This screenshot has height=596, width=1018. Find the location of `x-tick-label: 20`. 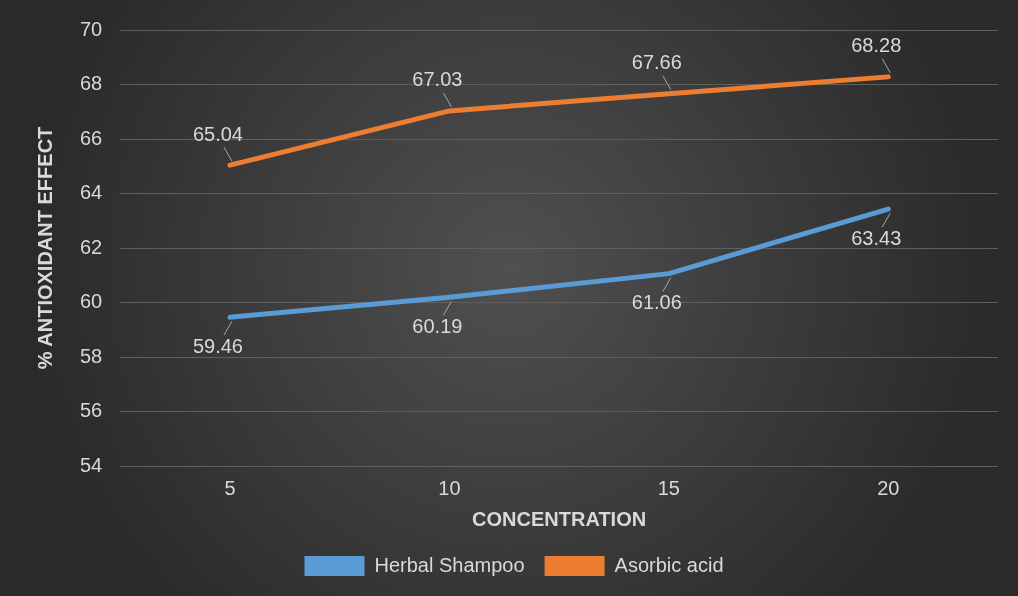

x-tick-label: 20 is located at coordinates (888, 487).